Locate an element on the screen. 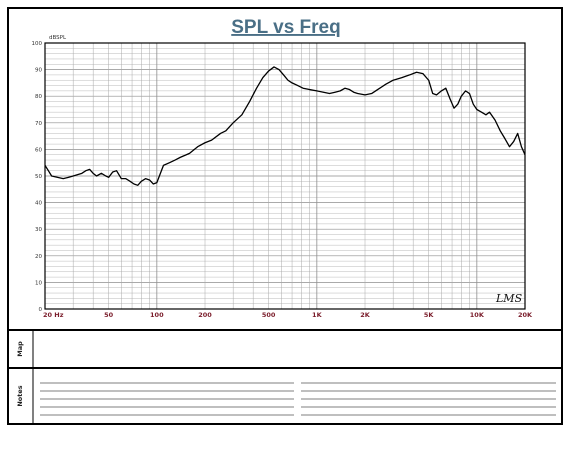 The image size is (571, 458). y-tick-label: 60 is located at coordinates (38, 150).